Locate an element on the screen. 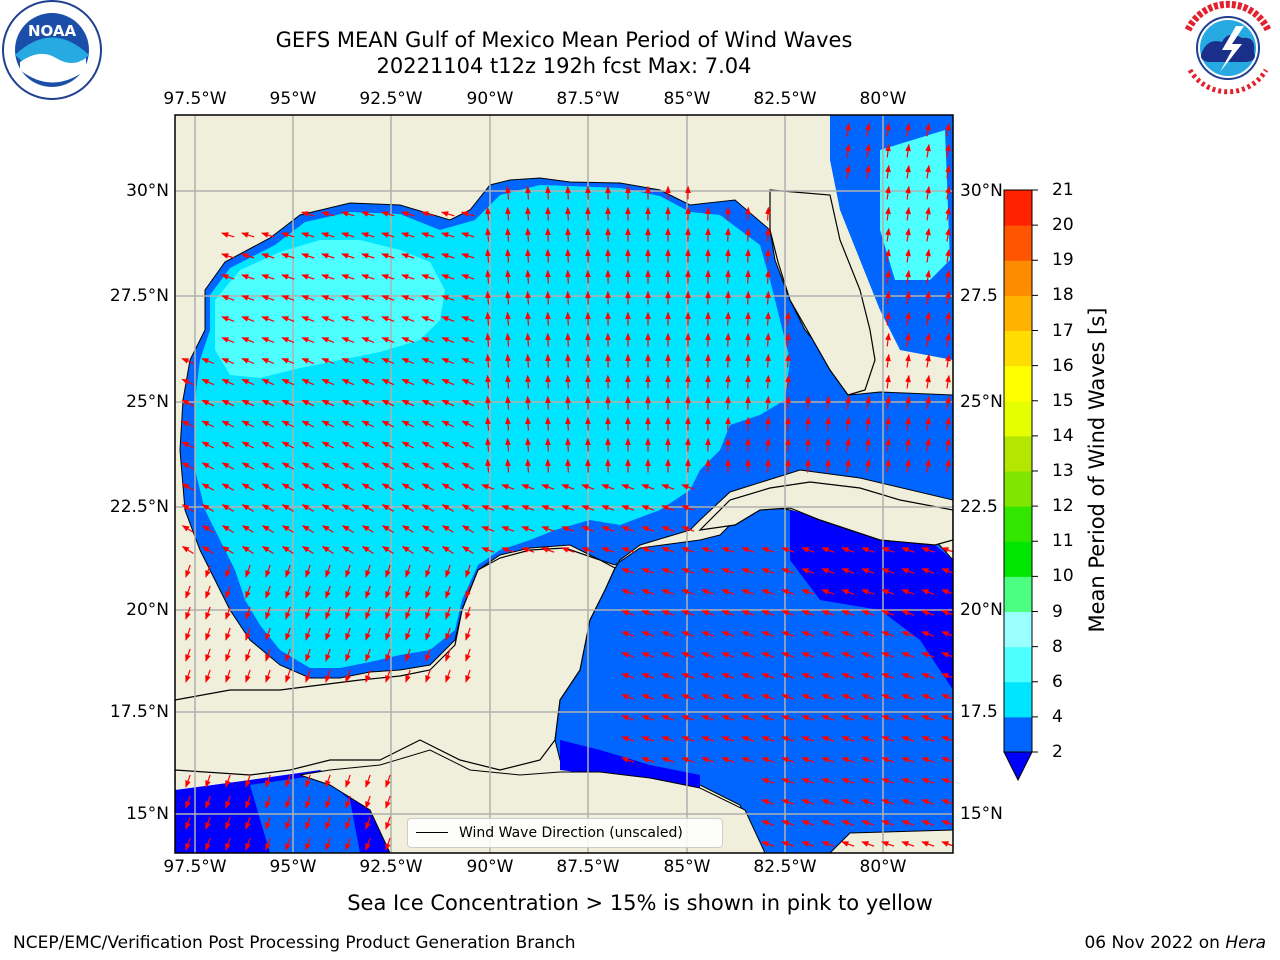  colorbar-label: 20 is located at coordinates (1063, 225).